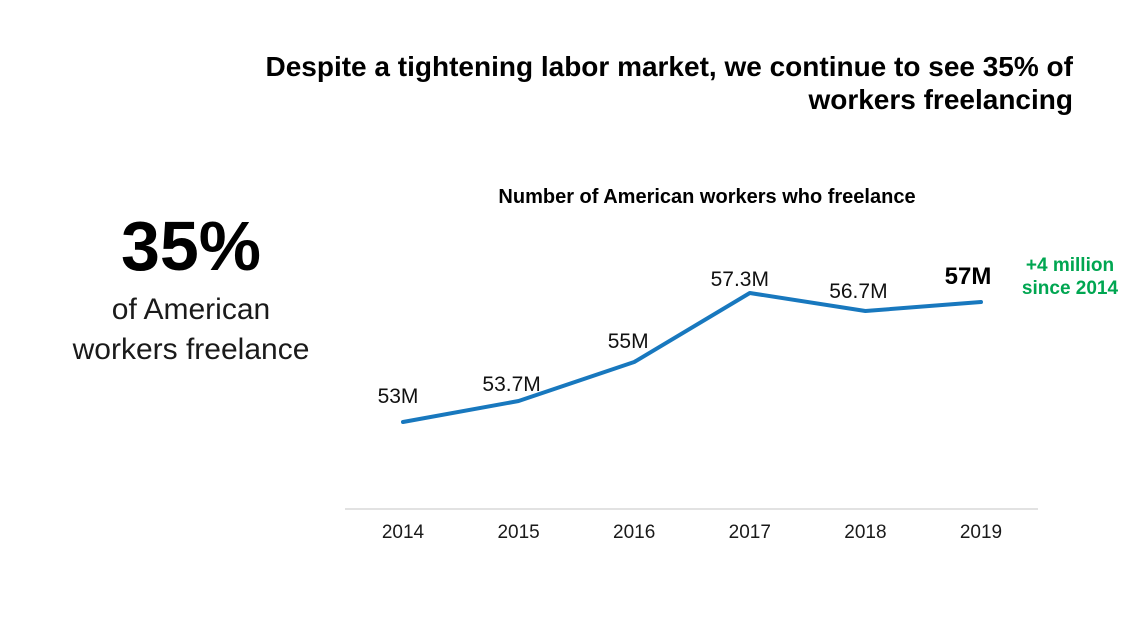 The height and width of the screenshot is (640, 1144). Describe the element at coordinates (511, 384) in the screenshot. I see `data-label-2015: 53.7M` at that location.